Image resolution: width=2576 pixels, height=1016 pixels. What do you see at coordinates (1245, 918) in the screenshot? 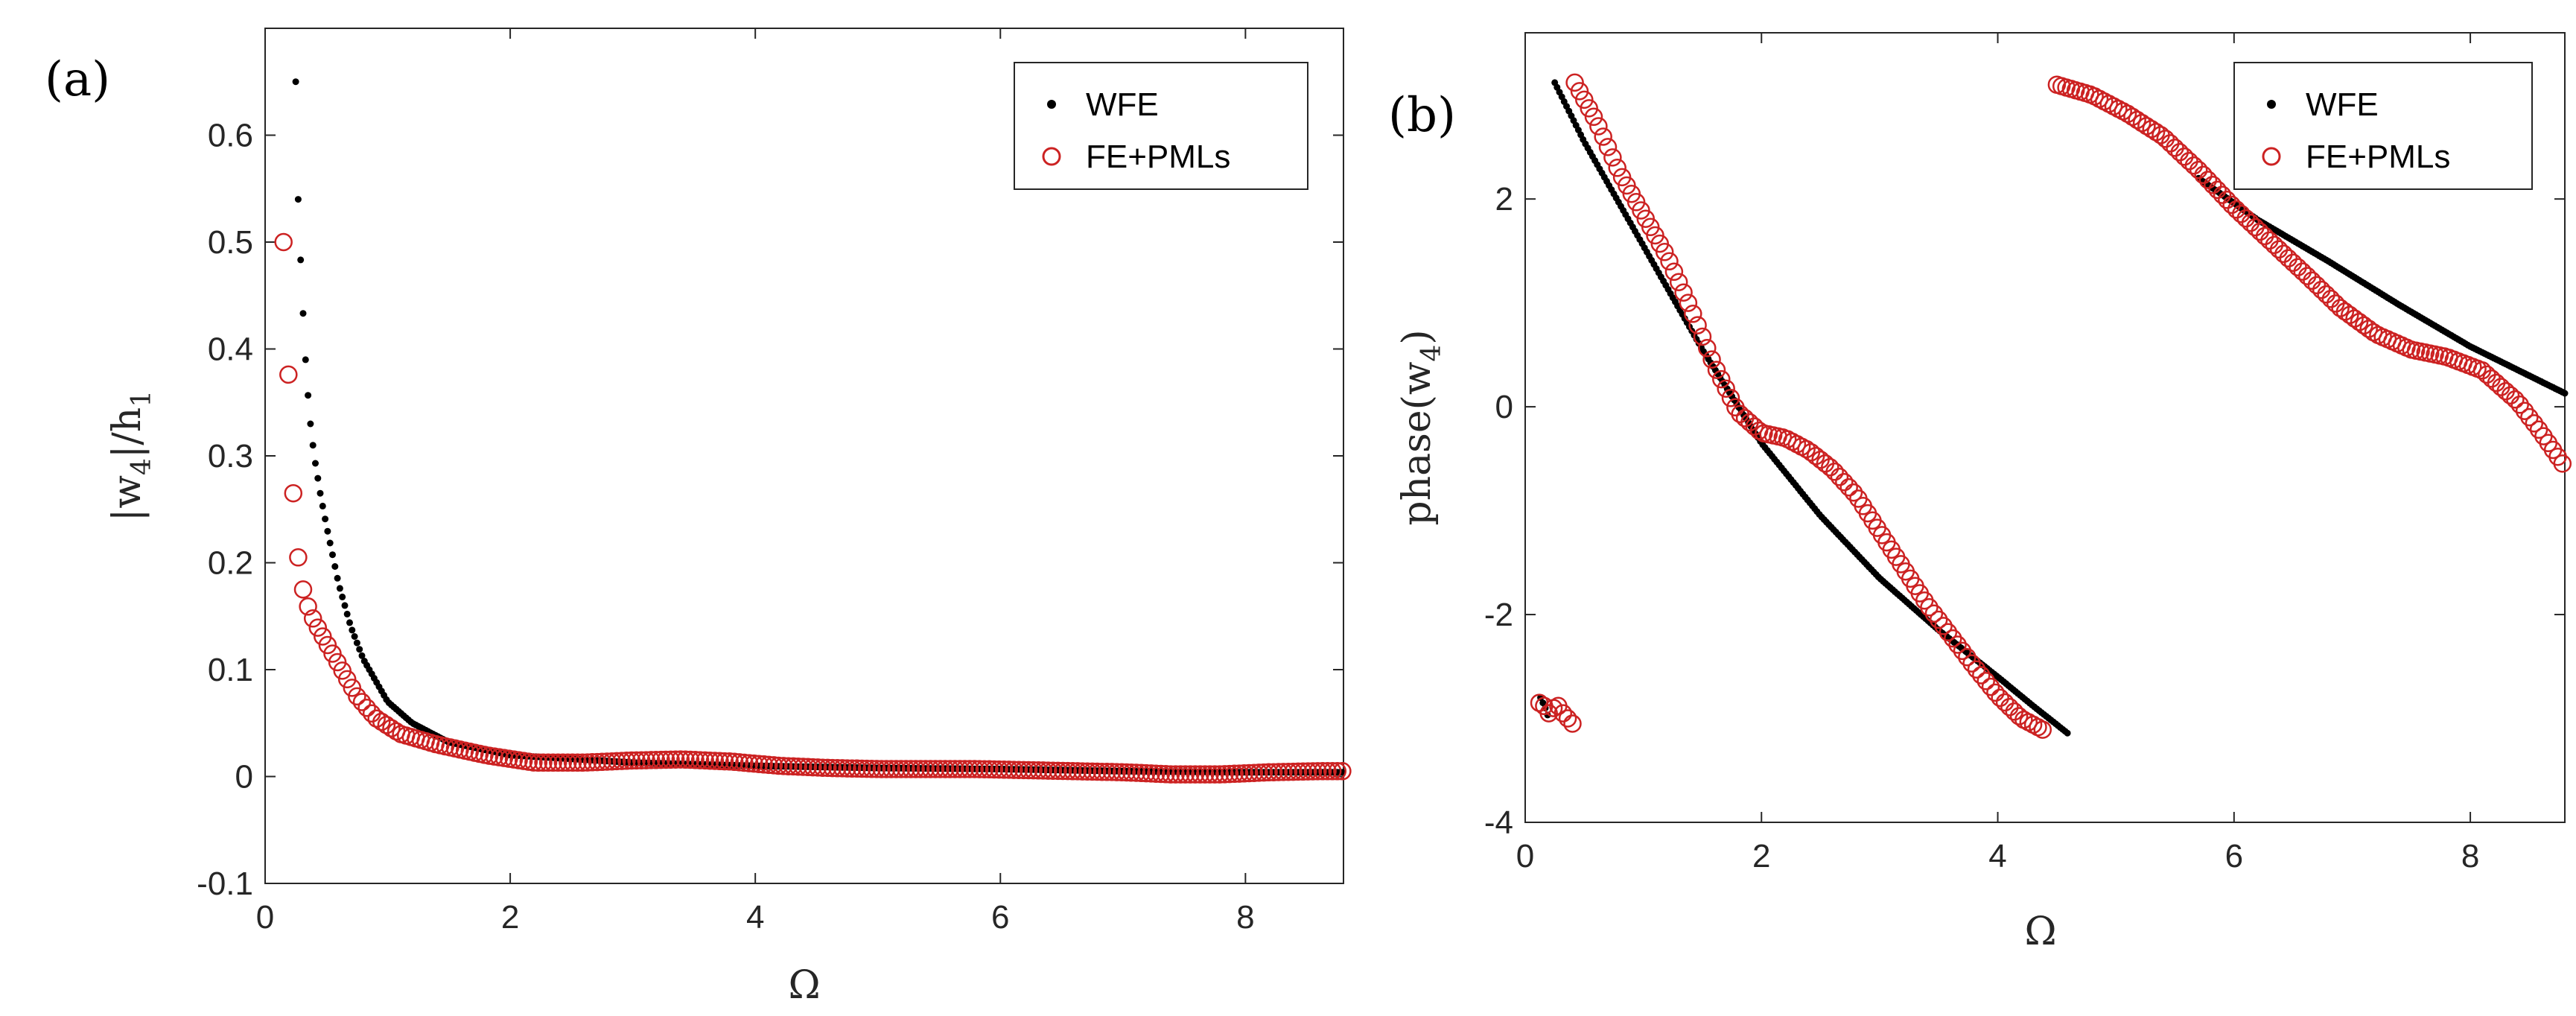
I see `panel-a-xtick-label: 8` at bounding box center [1245, 918].